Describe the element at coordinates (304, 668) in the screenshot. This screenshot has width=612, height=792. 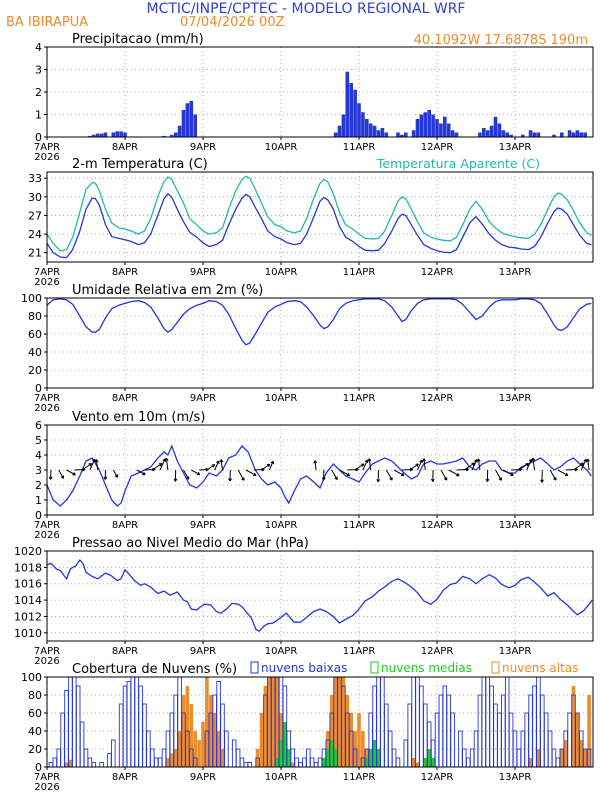
I see `legend-low-label: nuvens baixas` at that location.